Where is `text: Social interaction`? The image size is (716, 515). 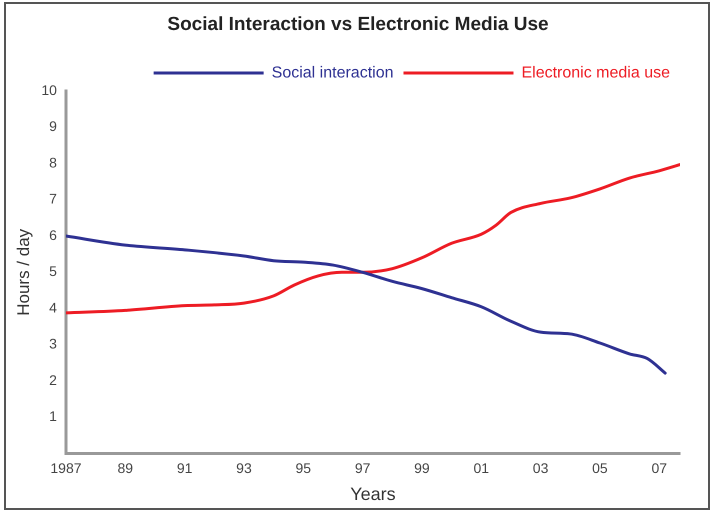 text: Social interaction is located at coordinates (333, 73).